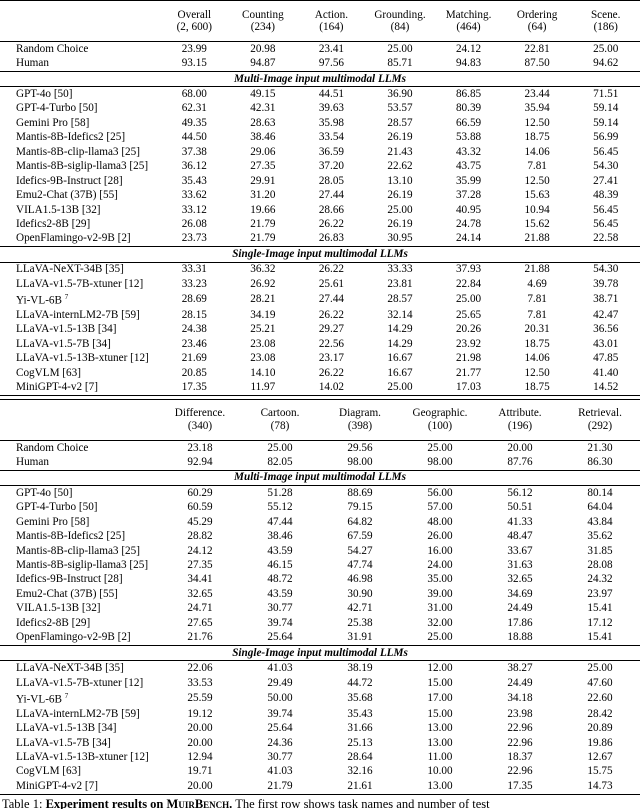 The height and width of the screenshot is (809, 640). Describe the element at coordinates (600, 579) in the screenshot. I see `score: 24.32` at that location.